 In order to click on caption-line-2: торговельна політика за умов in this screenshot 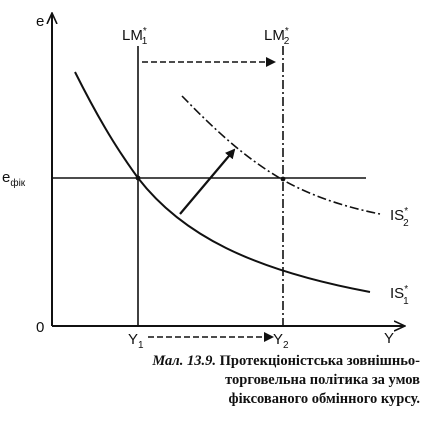, I will do `click(322, 380)`.